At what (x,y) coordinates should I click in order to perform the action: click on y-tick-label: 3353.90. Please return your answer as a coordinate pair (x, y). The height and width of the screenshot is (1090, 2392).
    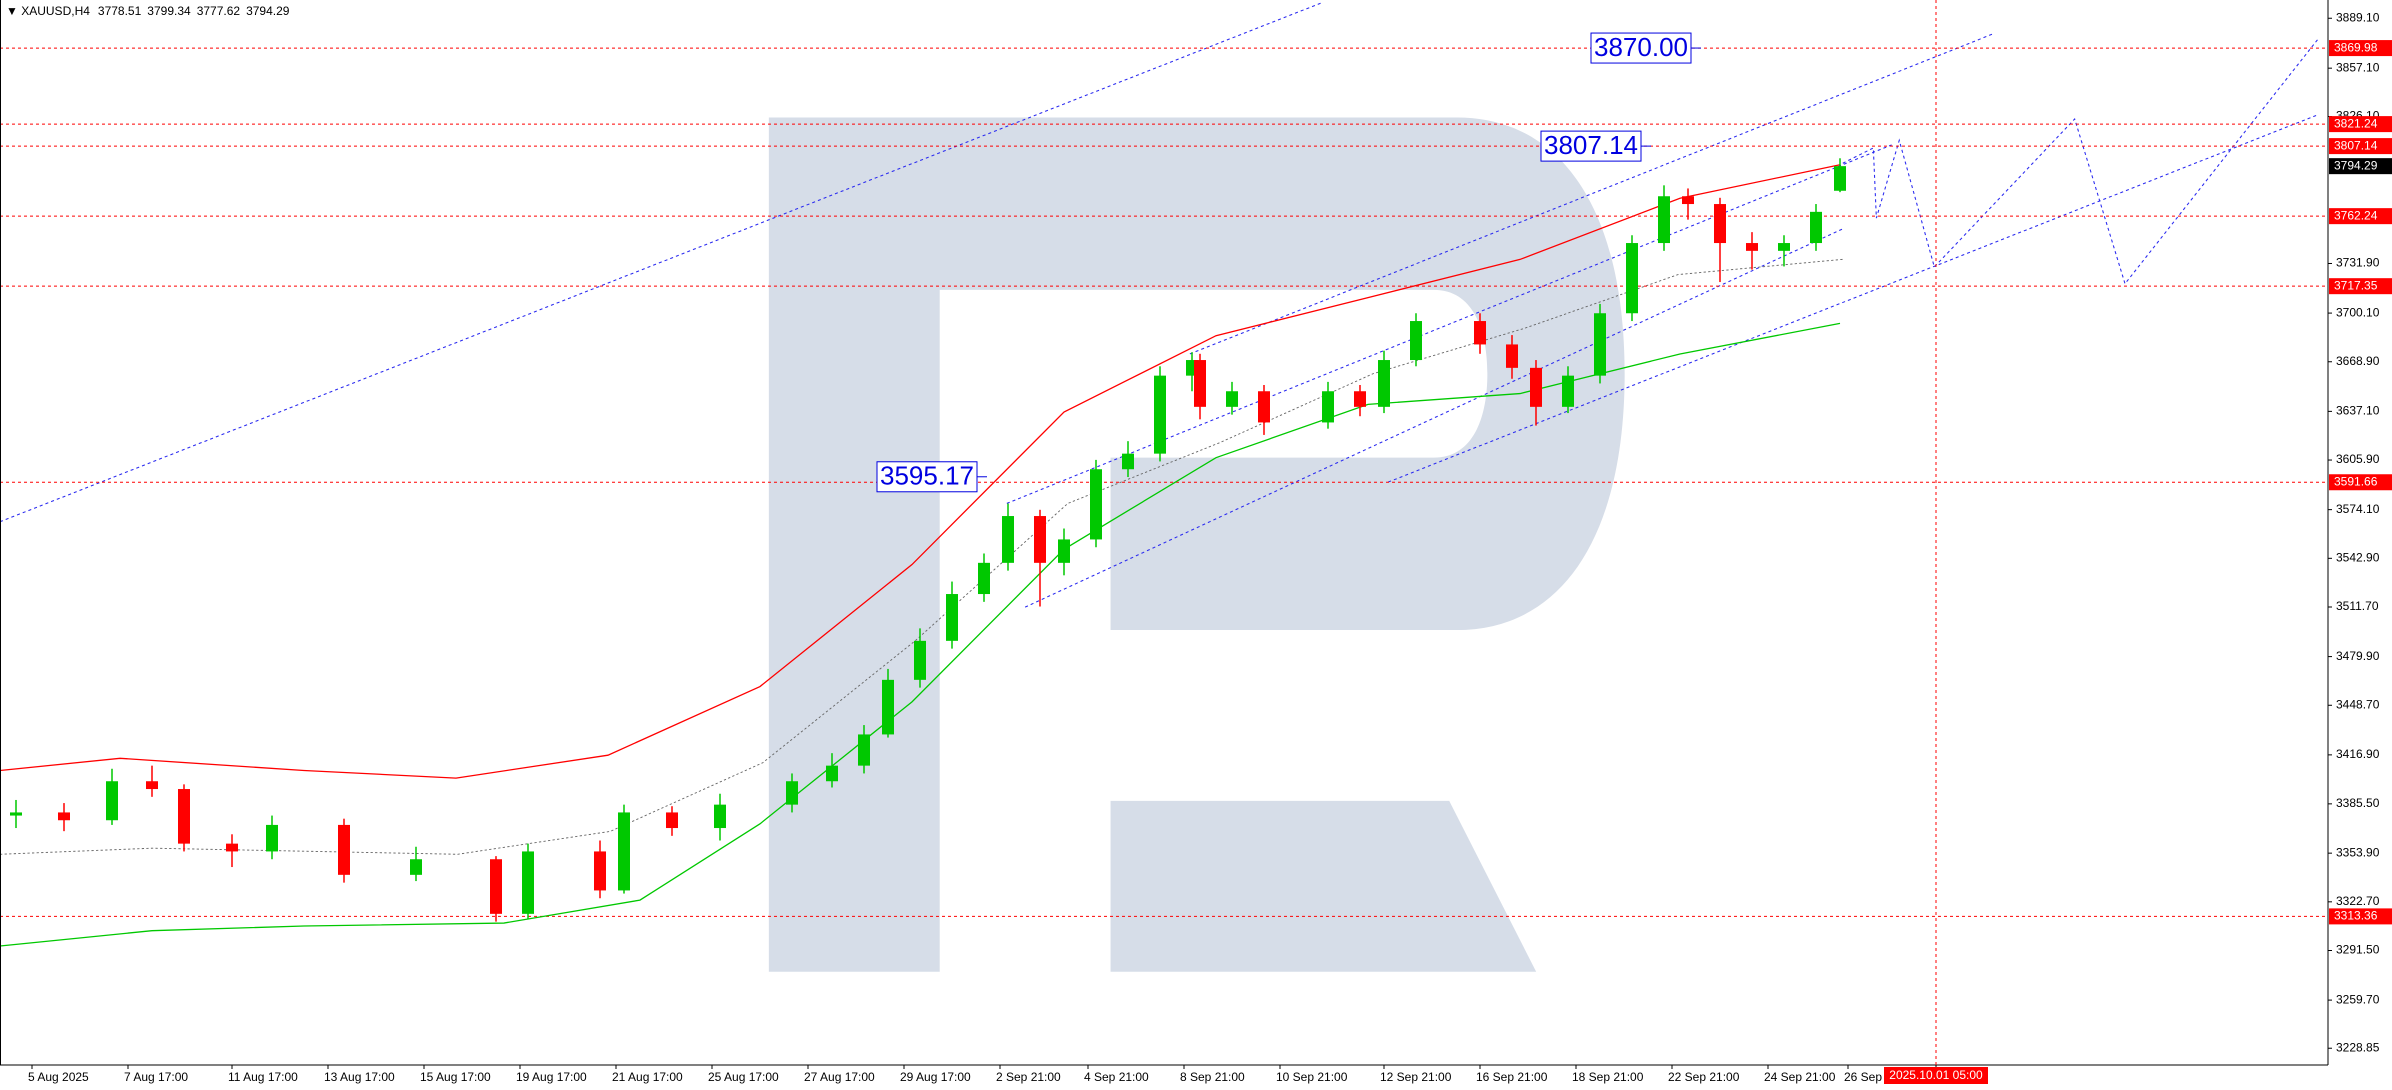
    Looking at the image, I should click on (2358, 852).